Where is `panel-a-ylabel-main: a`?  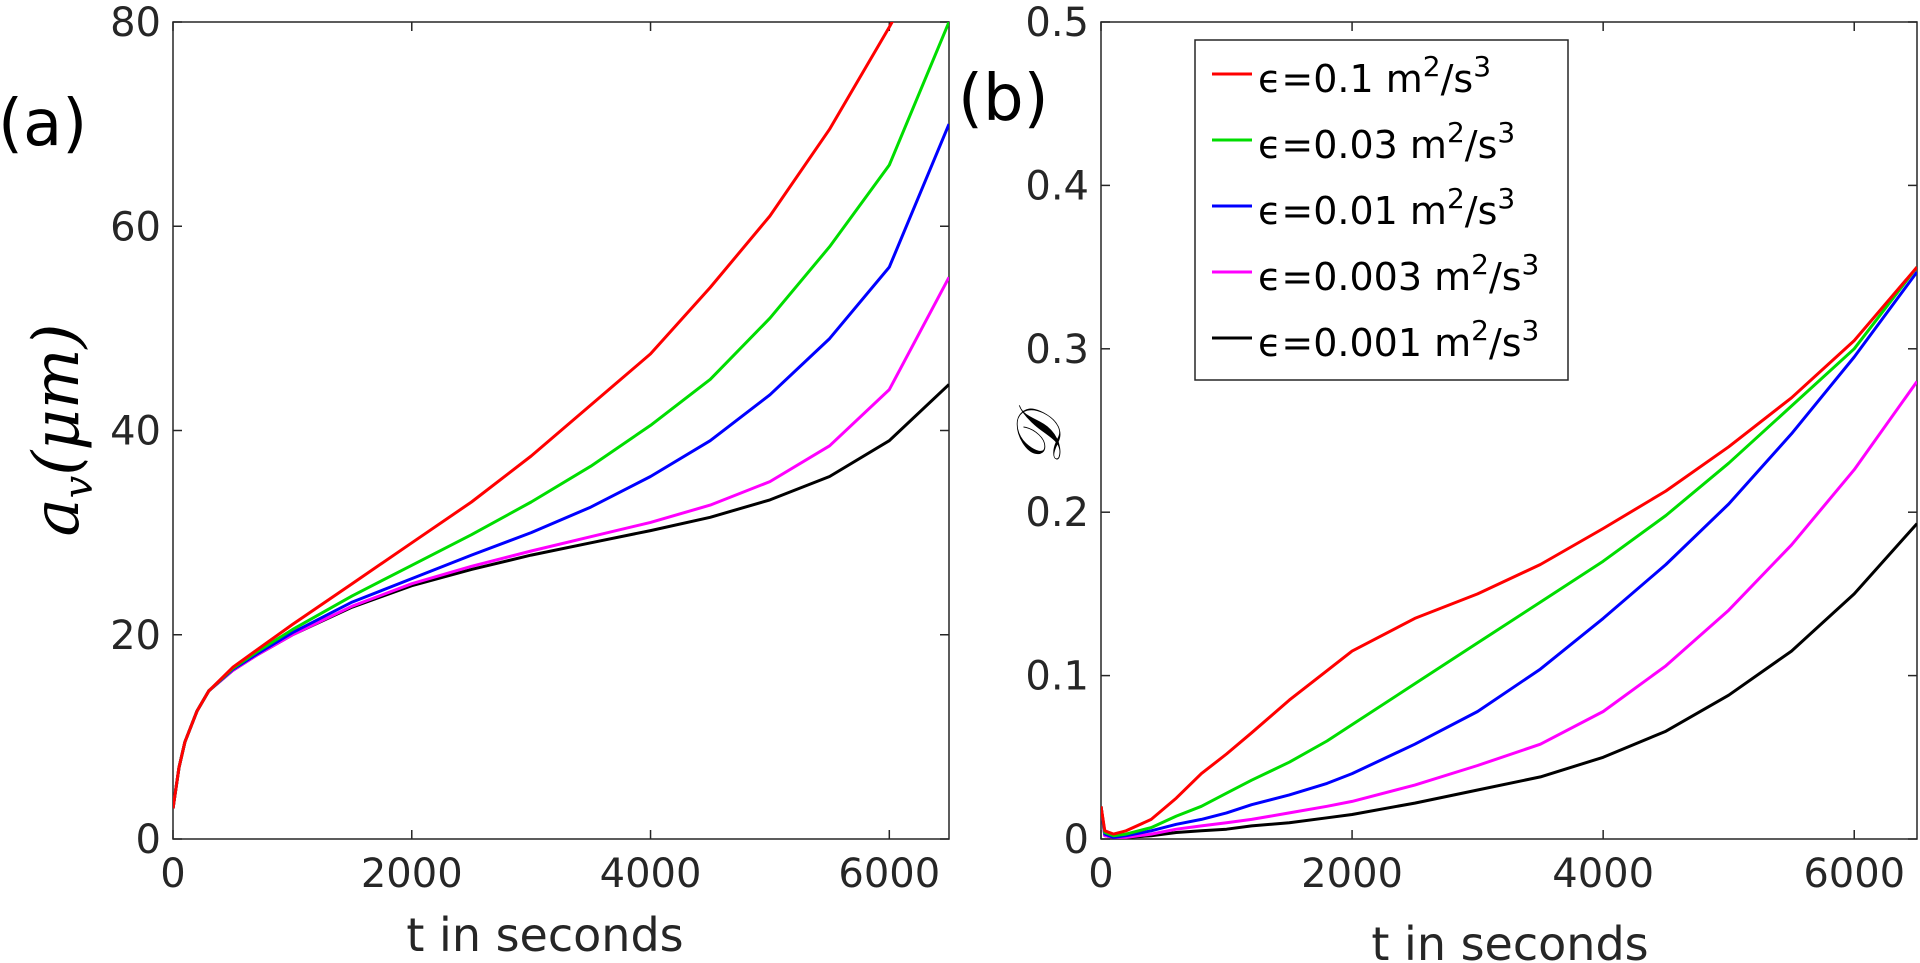
panel-a-ylabel-main: a is located at coordinates (57, 517).